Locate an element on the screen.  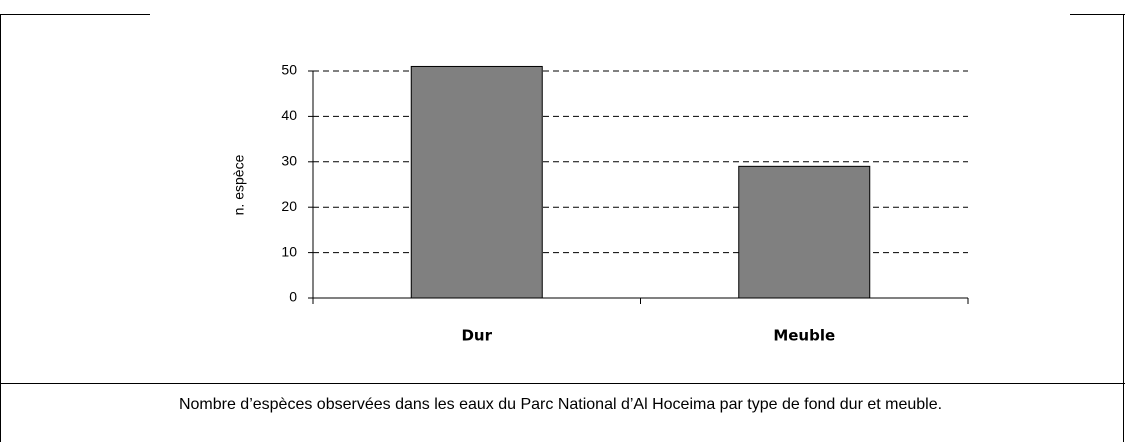
y-tick-label: 40 is located at coordinates (289, 115).